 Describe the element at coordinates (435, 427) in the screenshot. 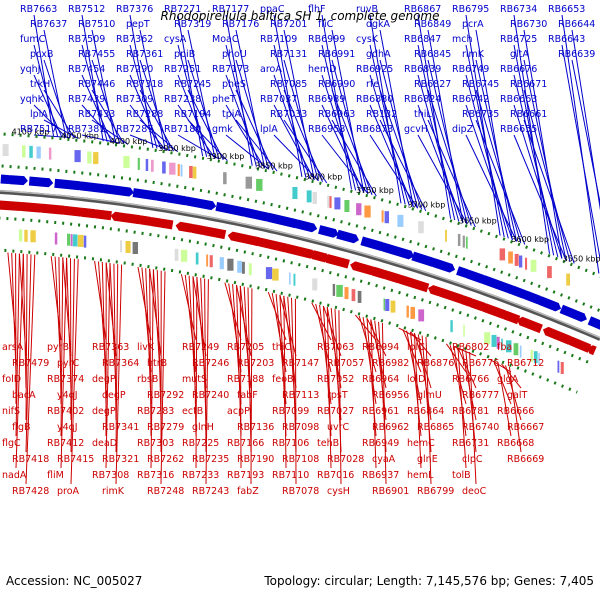

I see `gene-label: RB6865` at that location.